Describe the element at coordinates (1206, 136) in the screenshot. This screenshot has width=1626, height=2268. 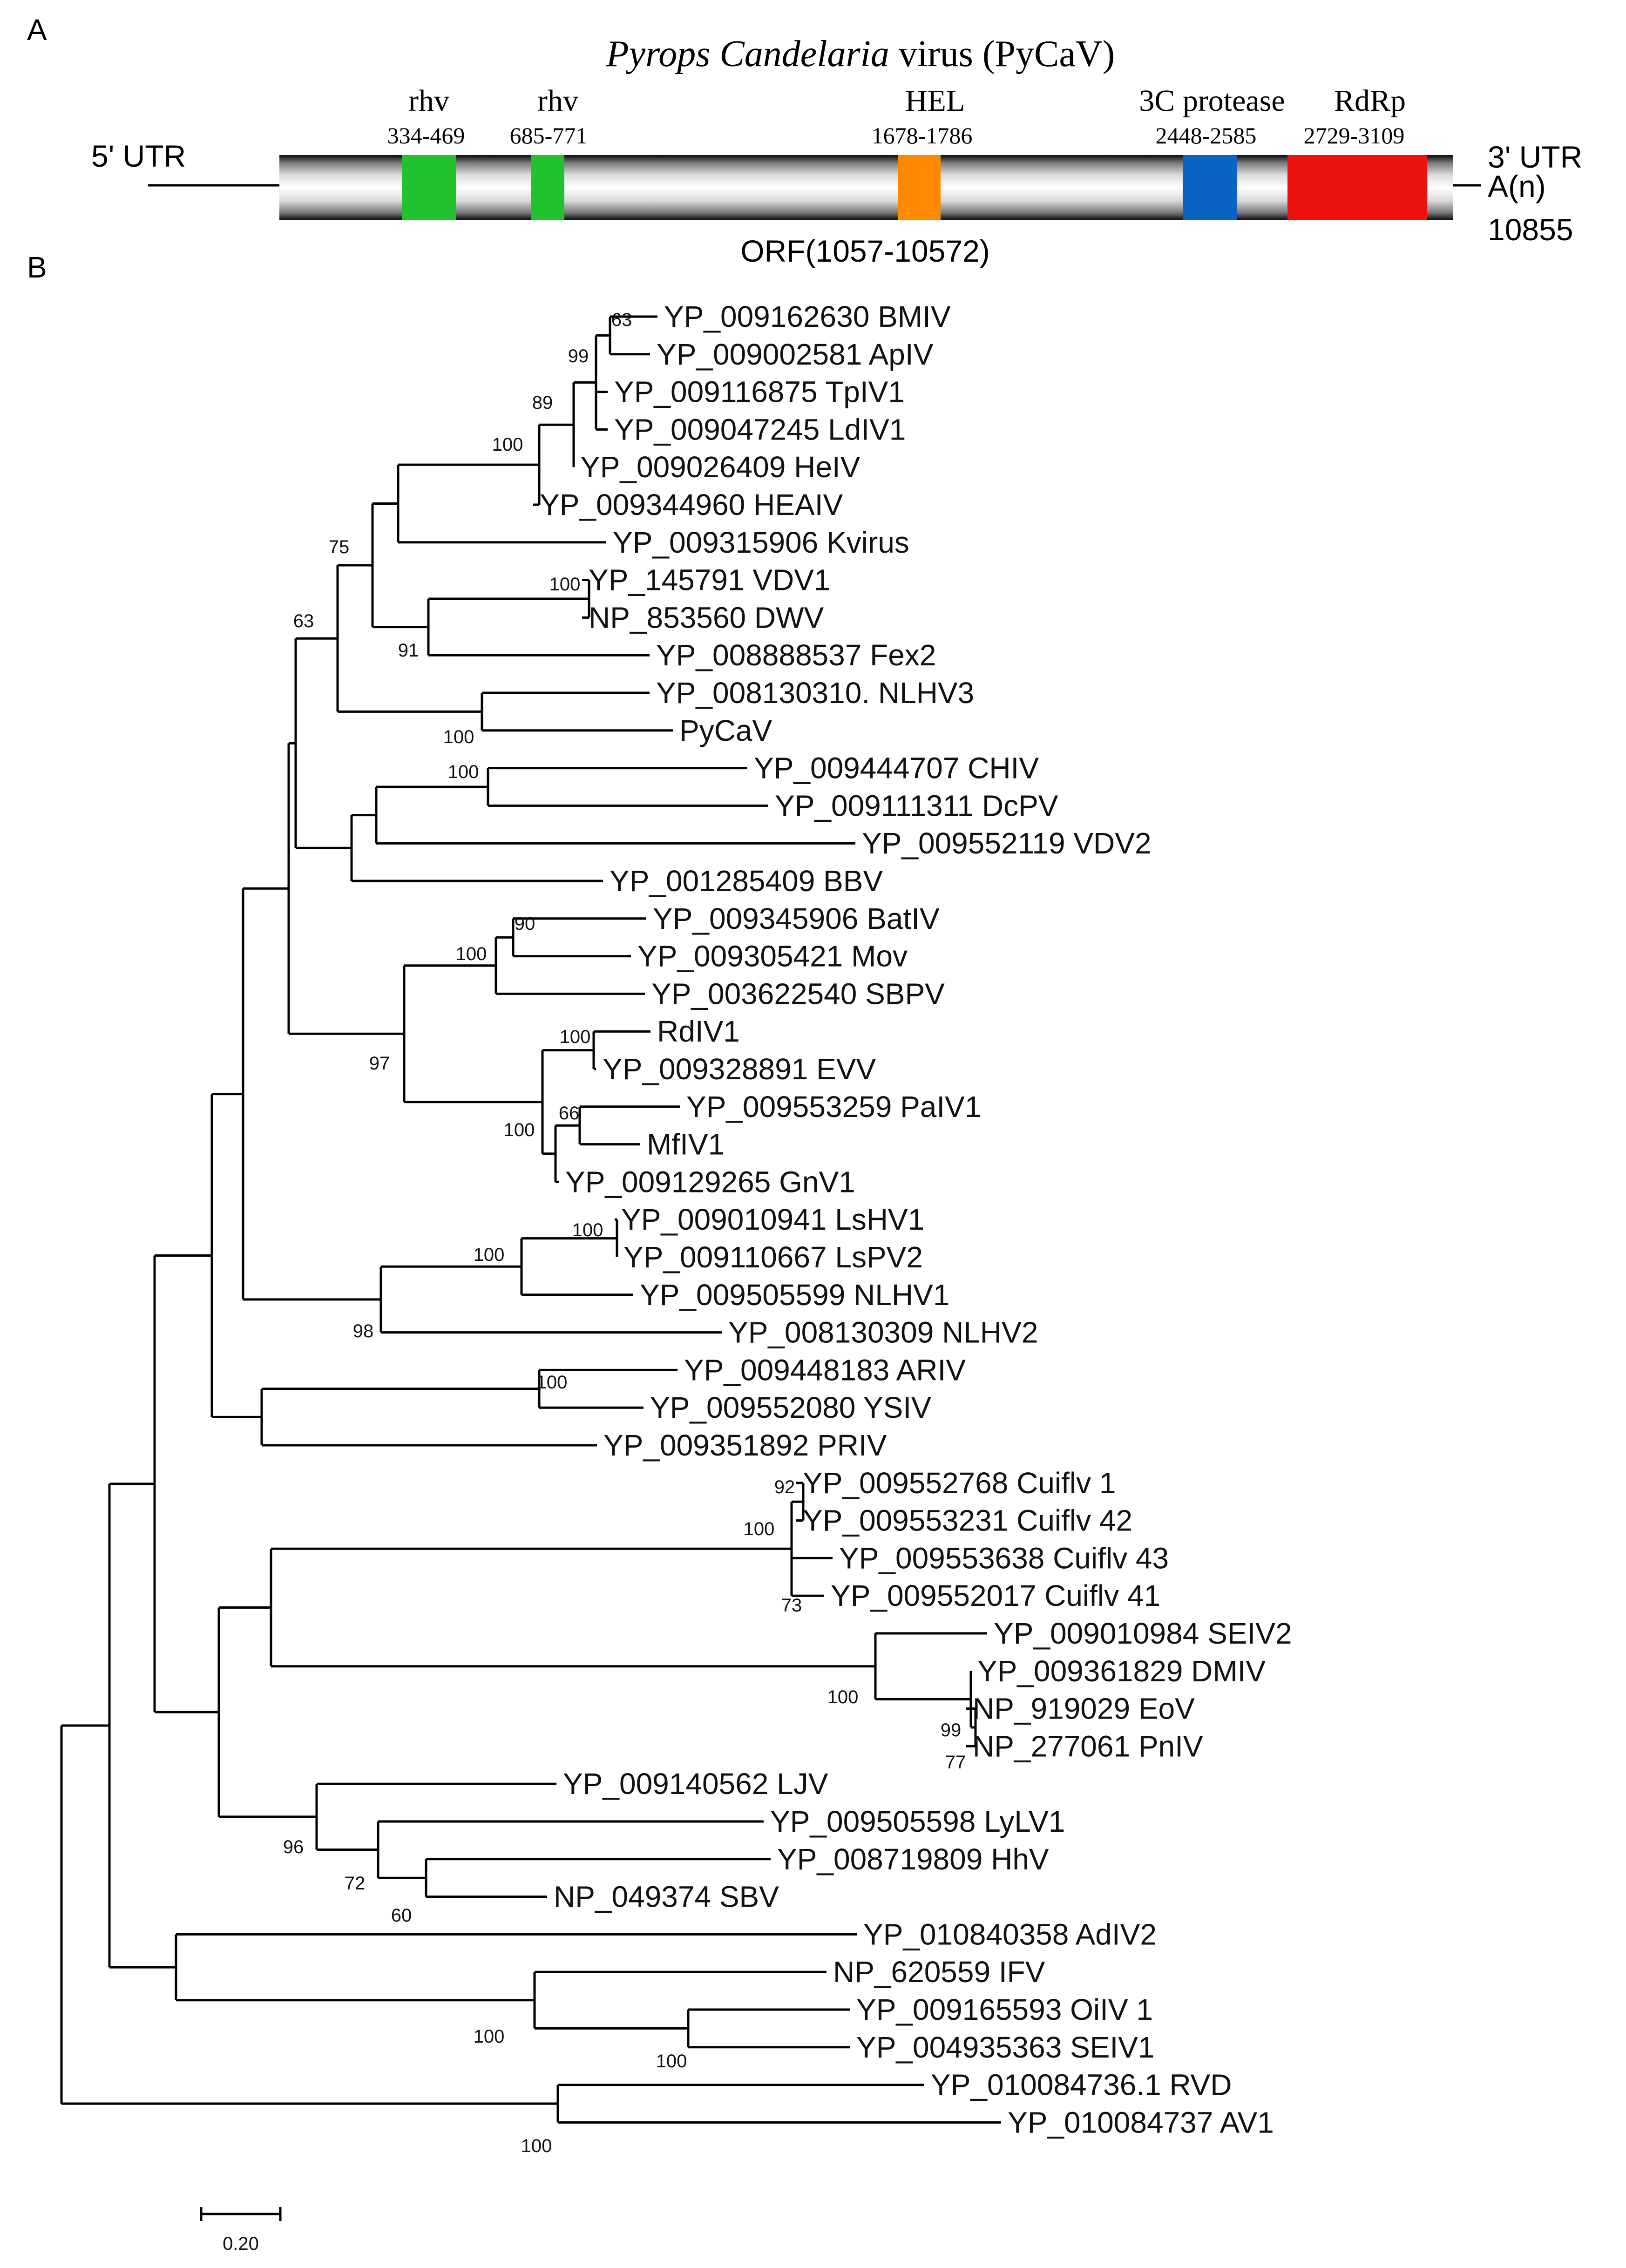
I see `domain-3c-protease-range: 2448-2585` at that location.